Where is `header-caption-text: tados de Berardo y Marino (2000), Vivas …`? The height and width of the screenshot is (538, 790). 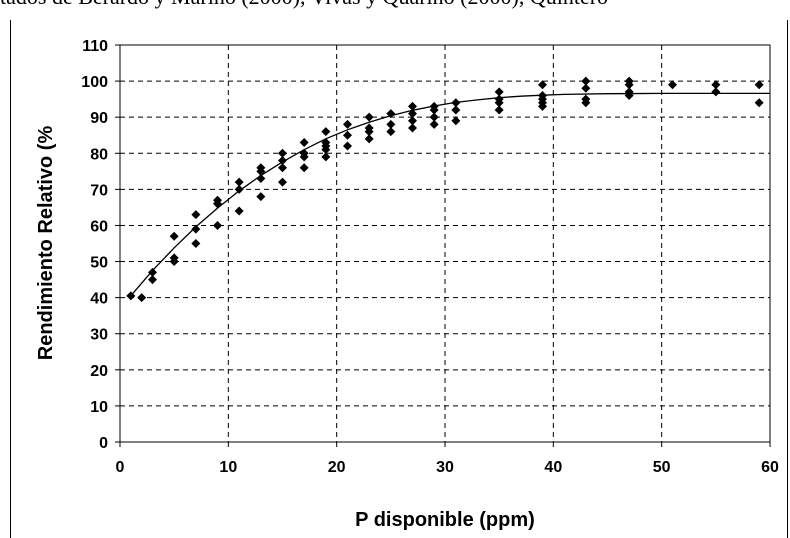
header-caption-text: tados de Berardo y Marino (2000), Vivas … is located at coordinates (395, 7).